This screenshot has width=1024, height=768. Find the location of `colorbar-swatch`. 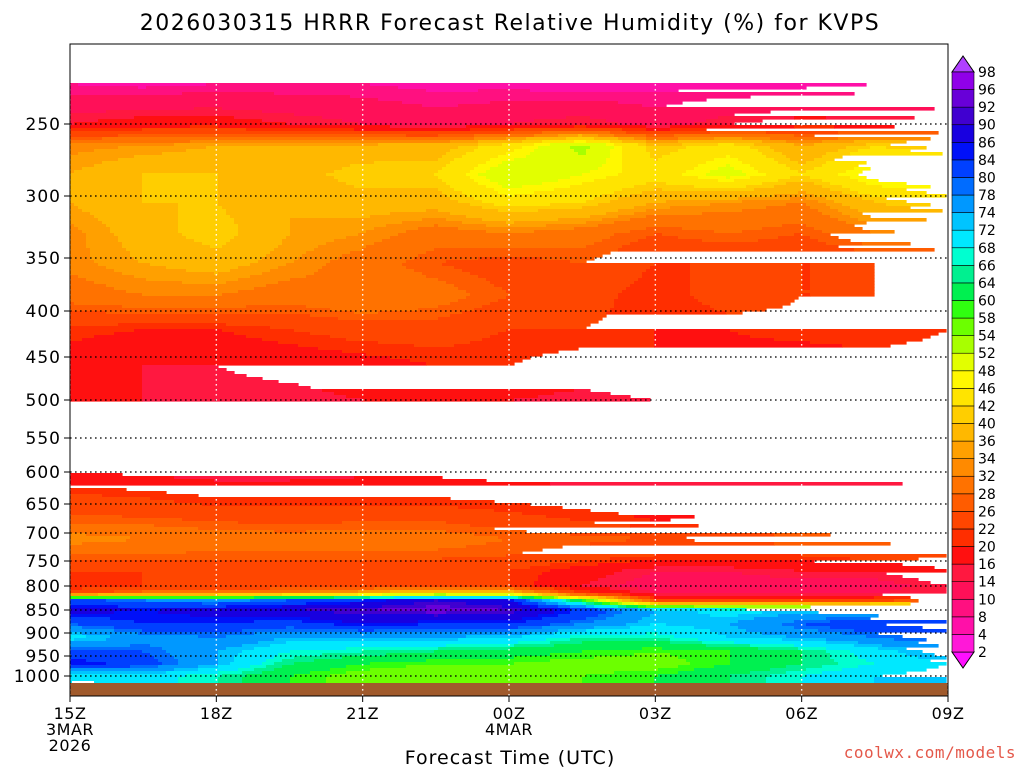

colorbar-swatch is located at coordinates (963, 608).